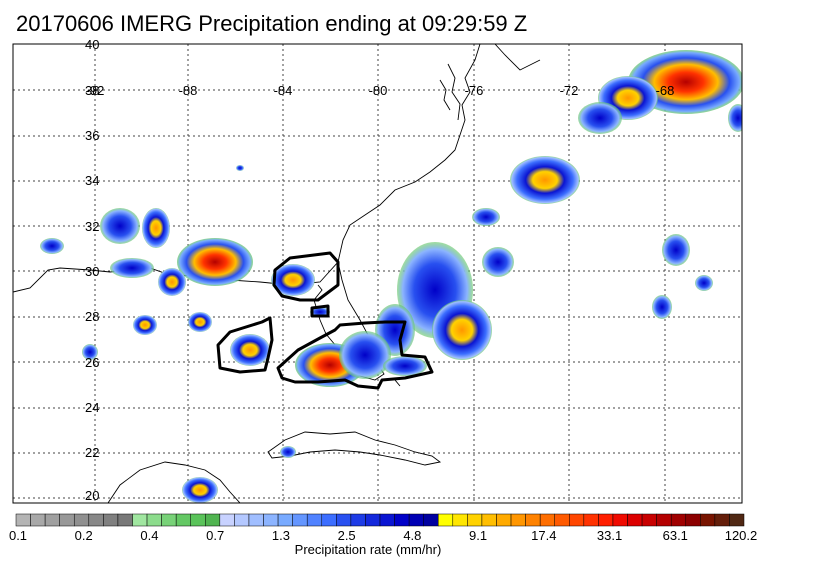 The height and width of the screenshot is (571, 826). What do you see at coordinates (83, 535) in the screenshot?
I see `colorbar-tick-label: 0.2` at bounding box center [83, 535].